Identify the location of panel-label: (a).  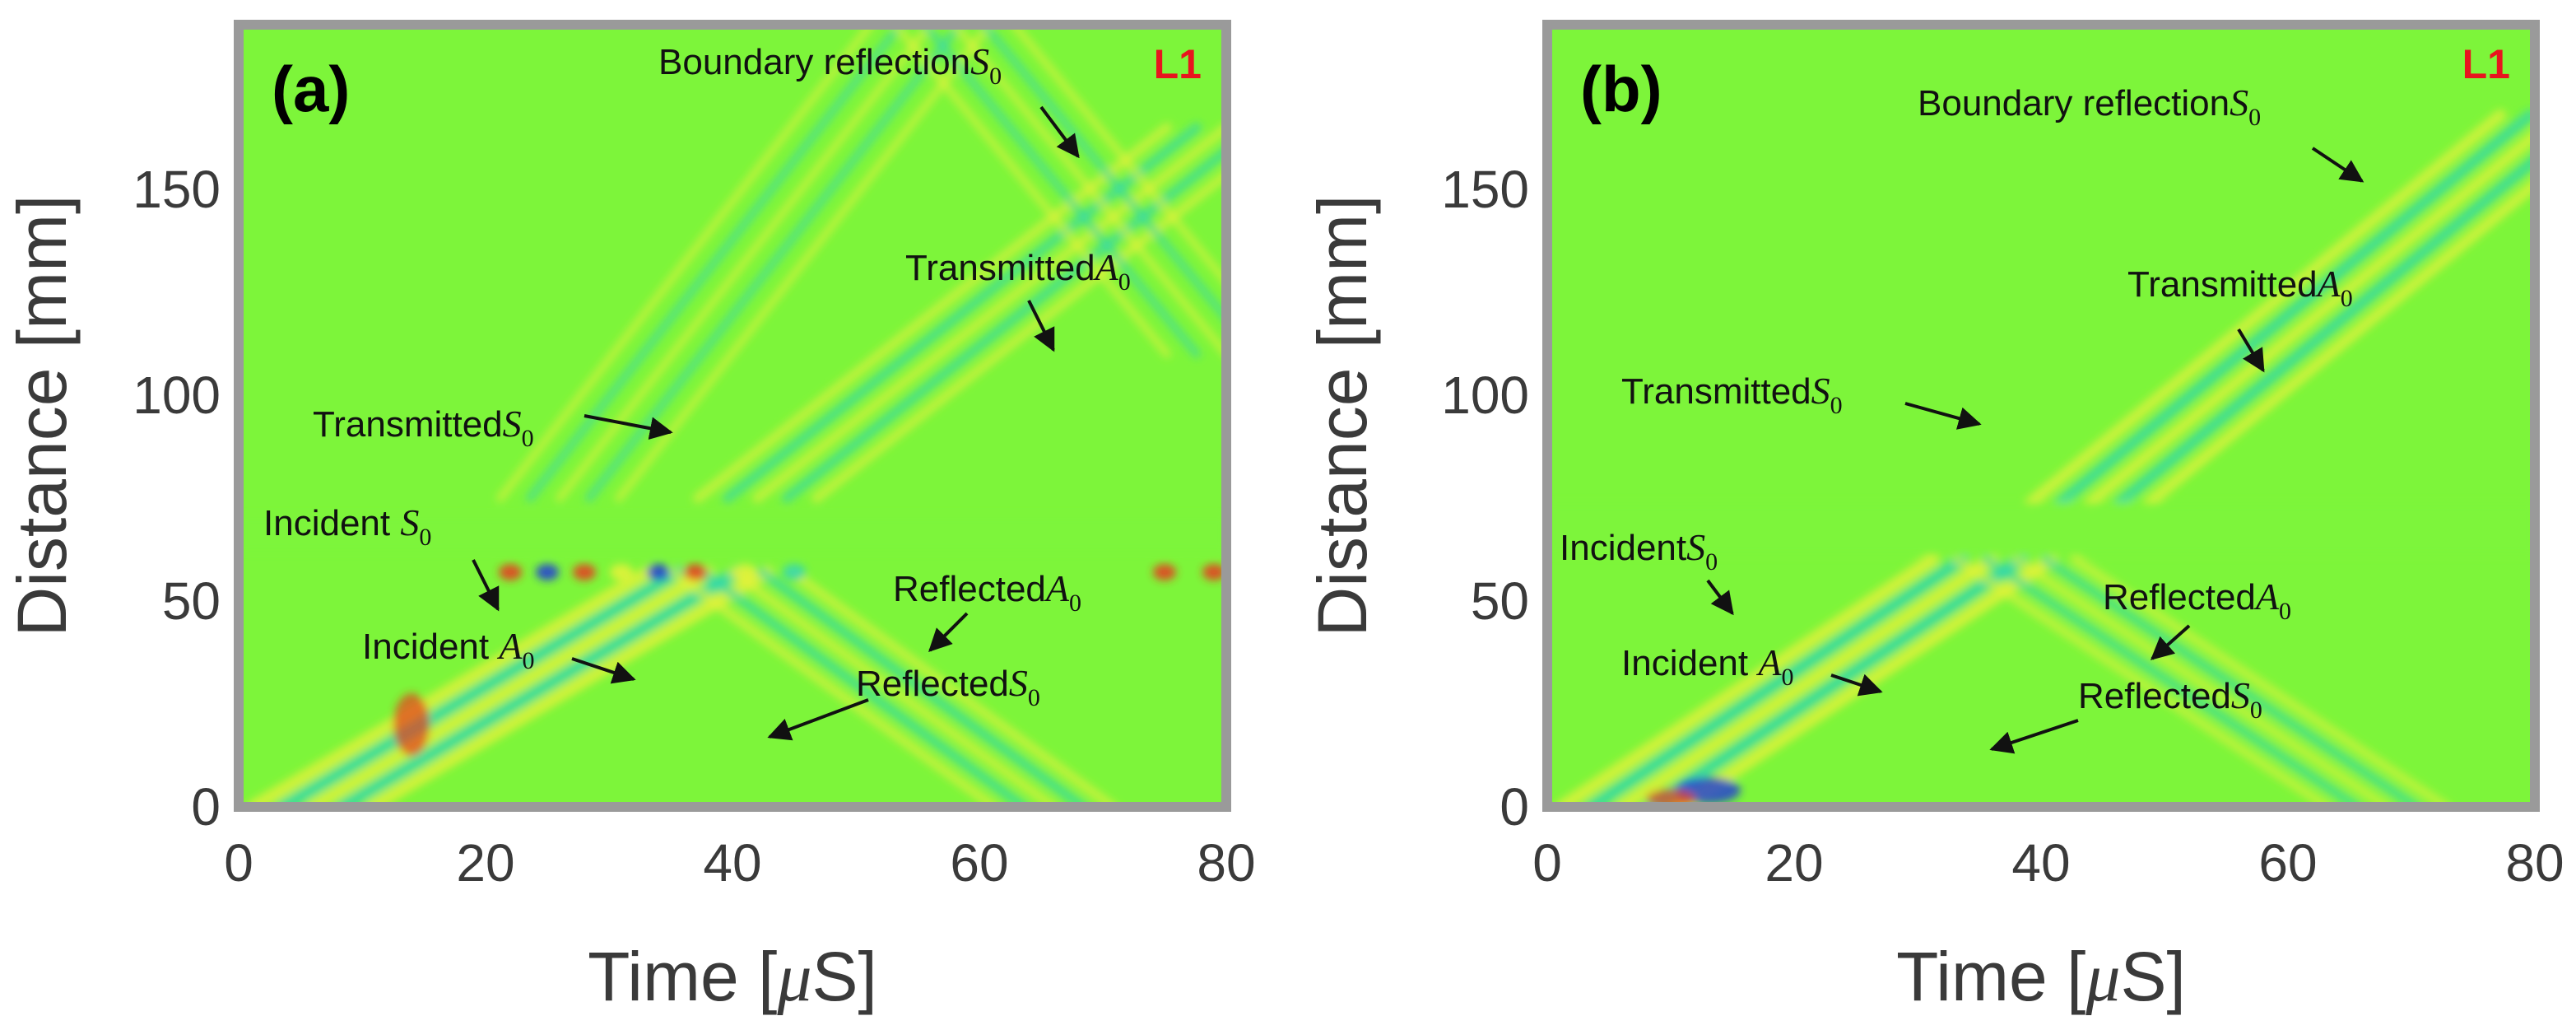
(311, 89).